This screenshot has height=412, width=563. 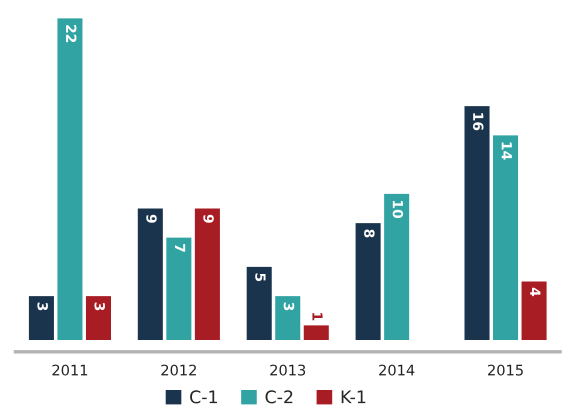 I want to click on x-tick-label: 2015, so click(x=505, y=370).